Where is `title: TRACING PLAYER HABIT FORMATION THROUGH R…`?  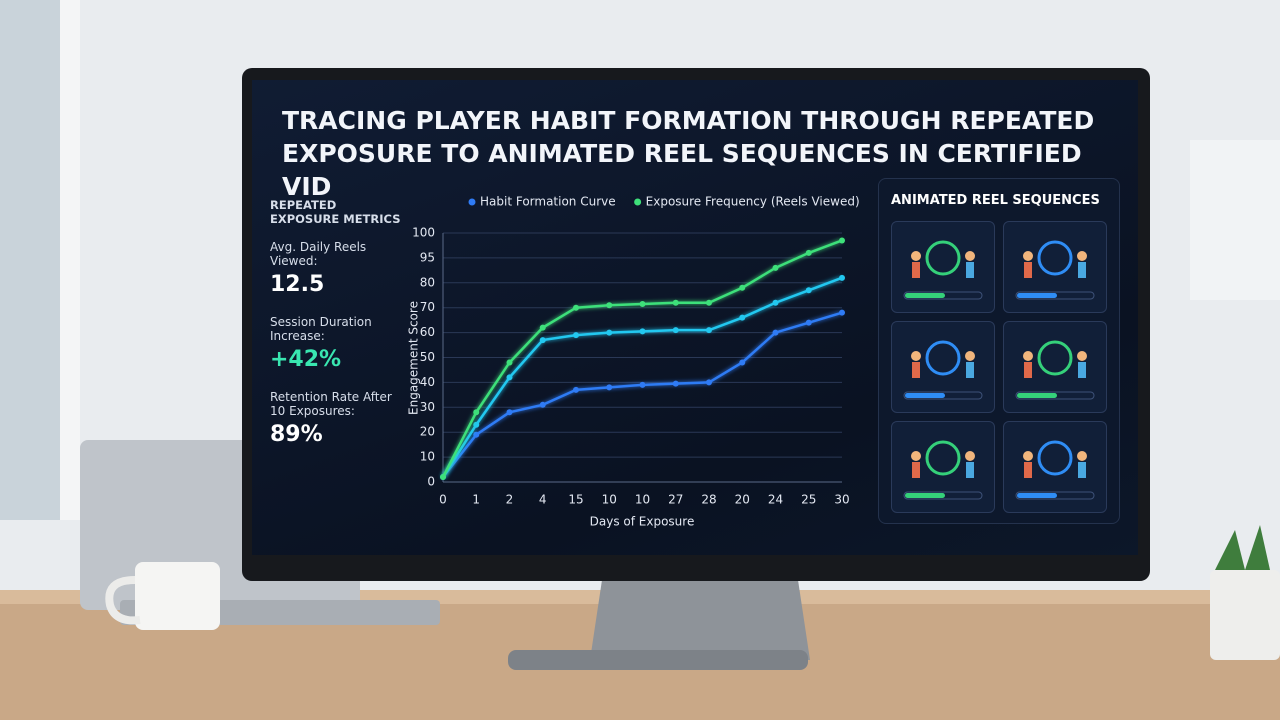 title: TRACING PLAYER HABIT FORMATION THROUGH R… is located at coordinates (702, 153).